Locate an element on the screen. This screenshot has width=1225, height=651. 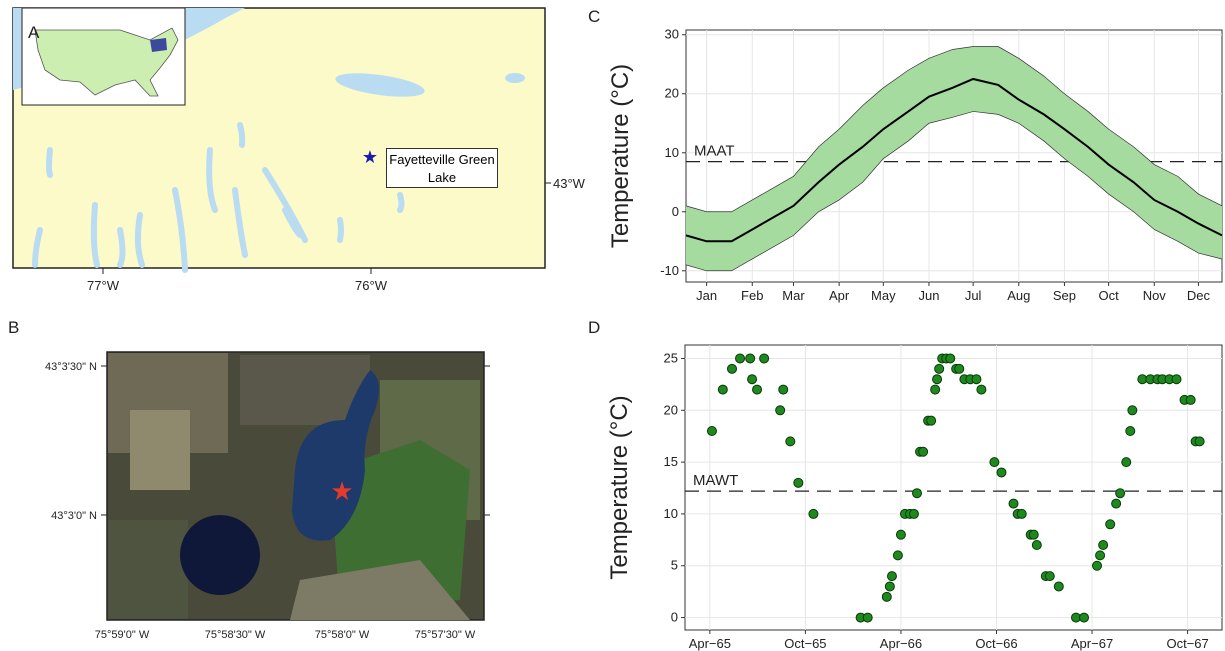
panel-letter: B is located at coordinates (13, 327).